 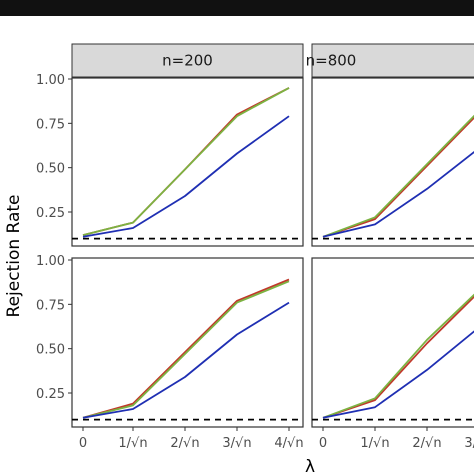 What do you see at coordinates (237, 8) in the screenshot?
I see `top-dark-bar` at bounding box center [237, 8].